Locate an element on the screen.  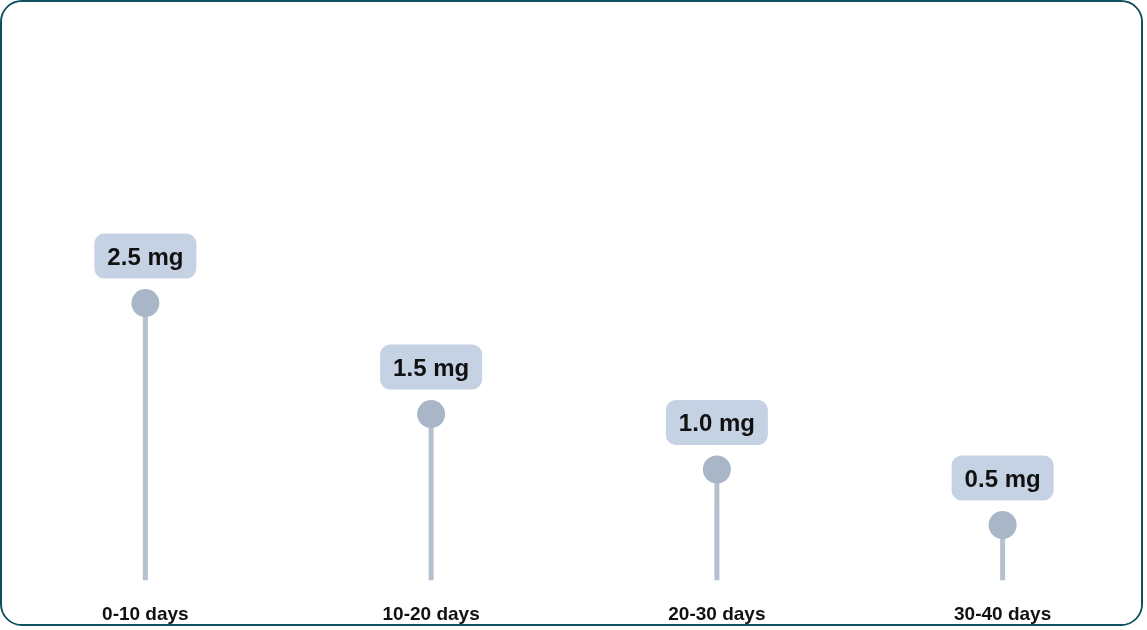
data-label: 0.5 mg is located at coordinates (1002, 478).